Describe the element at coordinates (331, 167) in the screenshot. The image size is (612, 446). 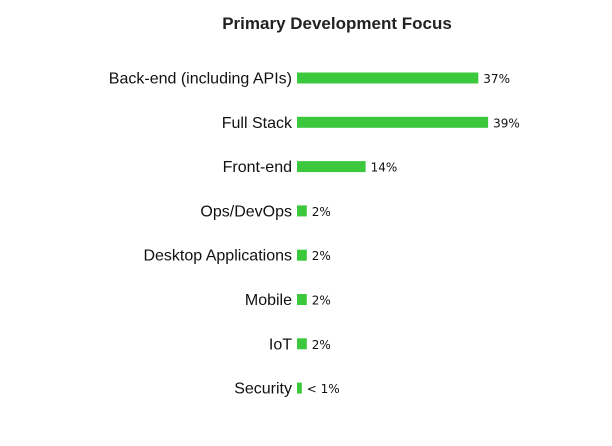
I see `bar-front-end` at that location.